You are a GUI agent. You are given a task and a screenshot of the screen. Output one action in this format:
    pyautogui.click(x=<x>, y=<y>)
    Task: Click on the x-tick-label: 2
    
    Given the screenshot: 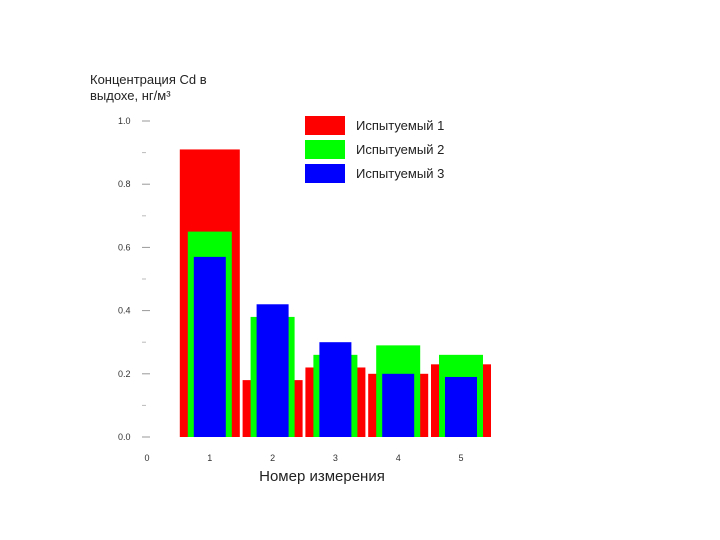 What is the action you would take?
    pyautogui.click(x=272, y=458)
    